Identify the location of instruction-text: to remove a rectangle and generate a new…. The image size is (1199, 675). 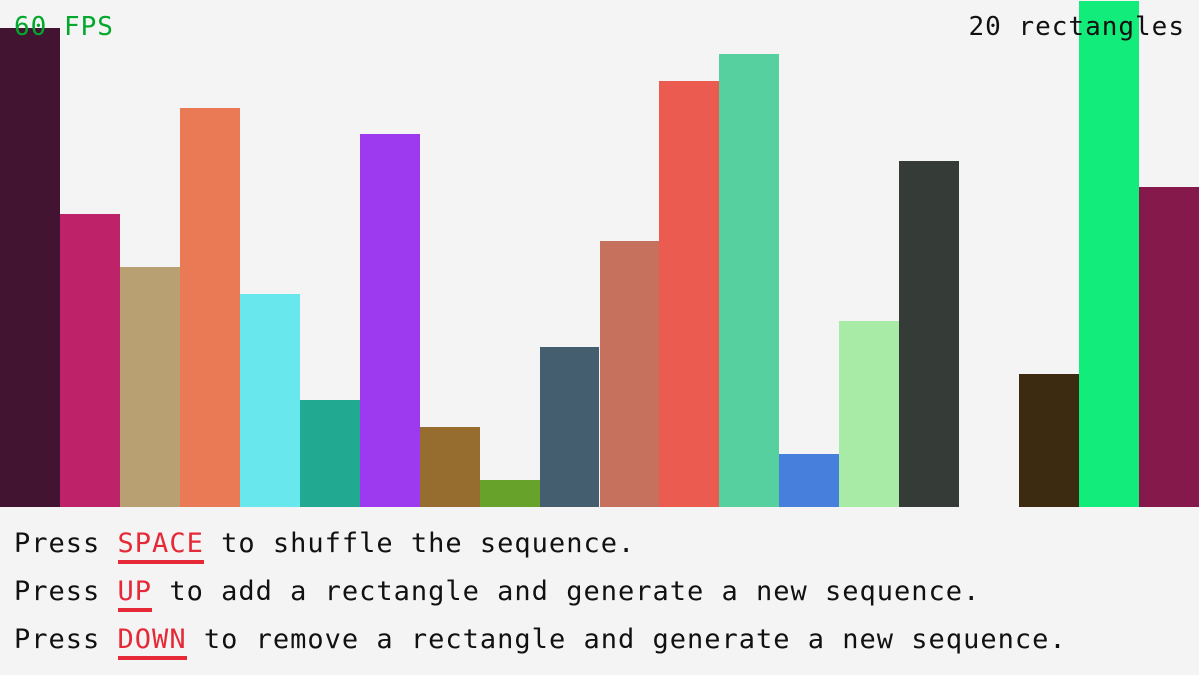
(626, 639).